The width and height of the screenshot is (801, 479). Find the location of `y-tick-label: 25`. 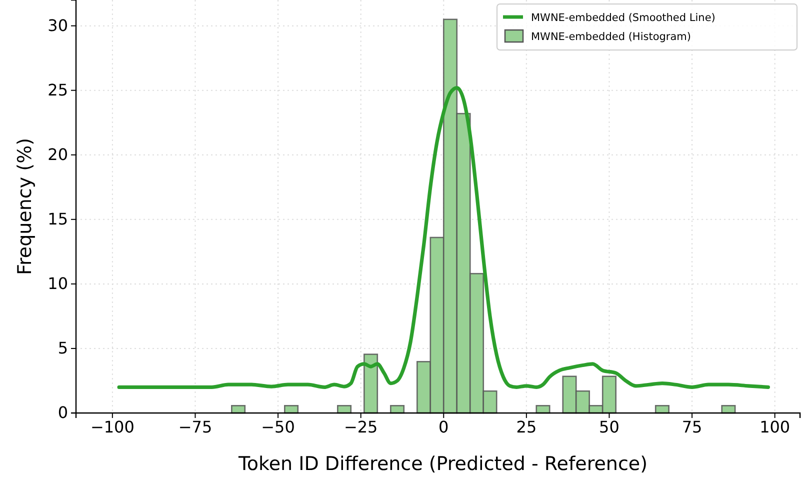

y-tick-label: 25 is located at coordinates (58, 90).